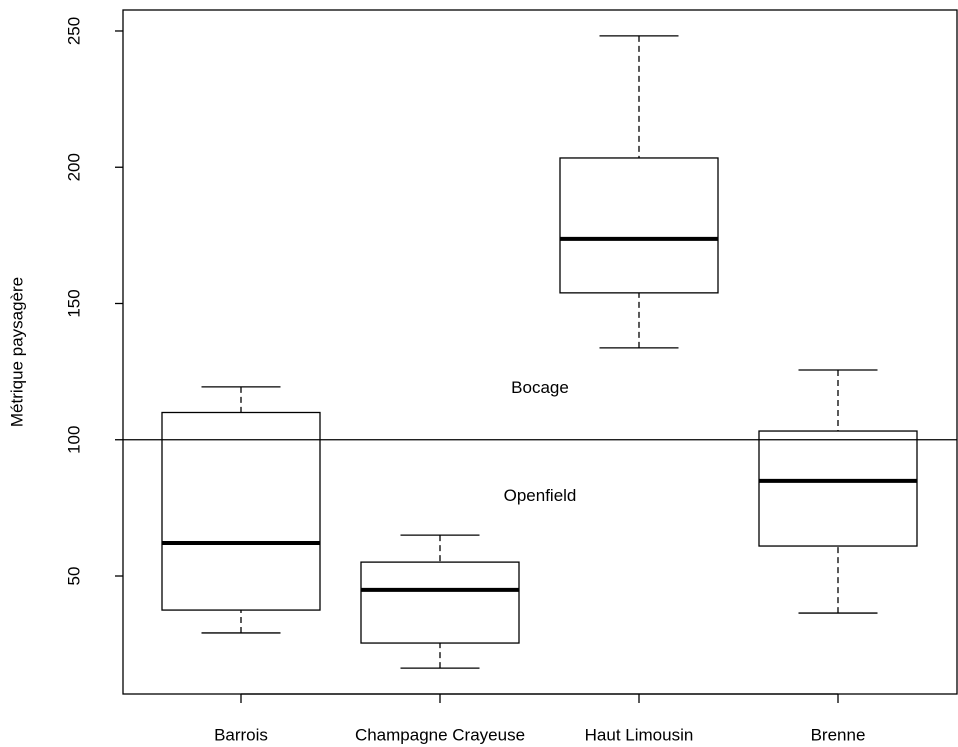 Image resolution: width=958 pixels, height=747 pixels. I want to click on annotation: Openfield, so click(540, 495).